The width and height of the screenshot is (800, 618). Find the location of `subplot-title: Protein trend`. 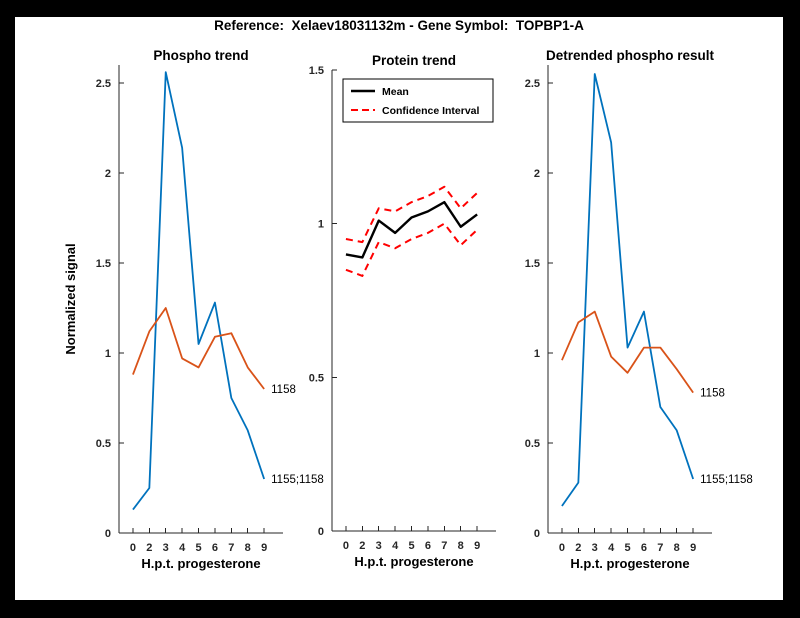

subplot-title: Protein trend is located at coordinates (414, 60).